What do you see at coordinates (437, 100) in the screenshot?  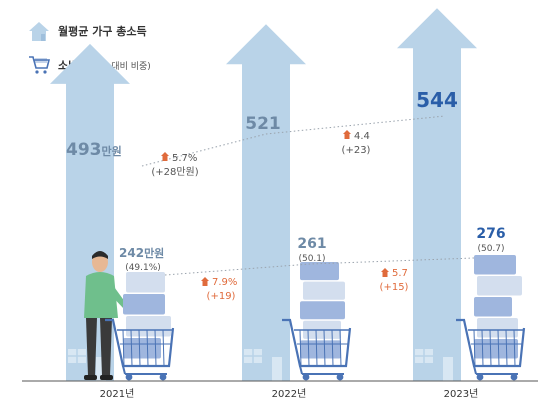 I see `income-value-label: 544` at bounding box center [437, 100].